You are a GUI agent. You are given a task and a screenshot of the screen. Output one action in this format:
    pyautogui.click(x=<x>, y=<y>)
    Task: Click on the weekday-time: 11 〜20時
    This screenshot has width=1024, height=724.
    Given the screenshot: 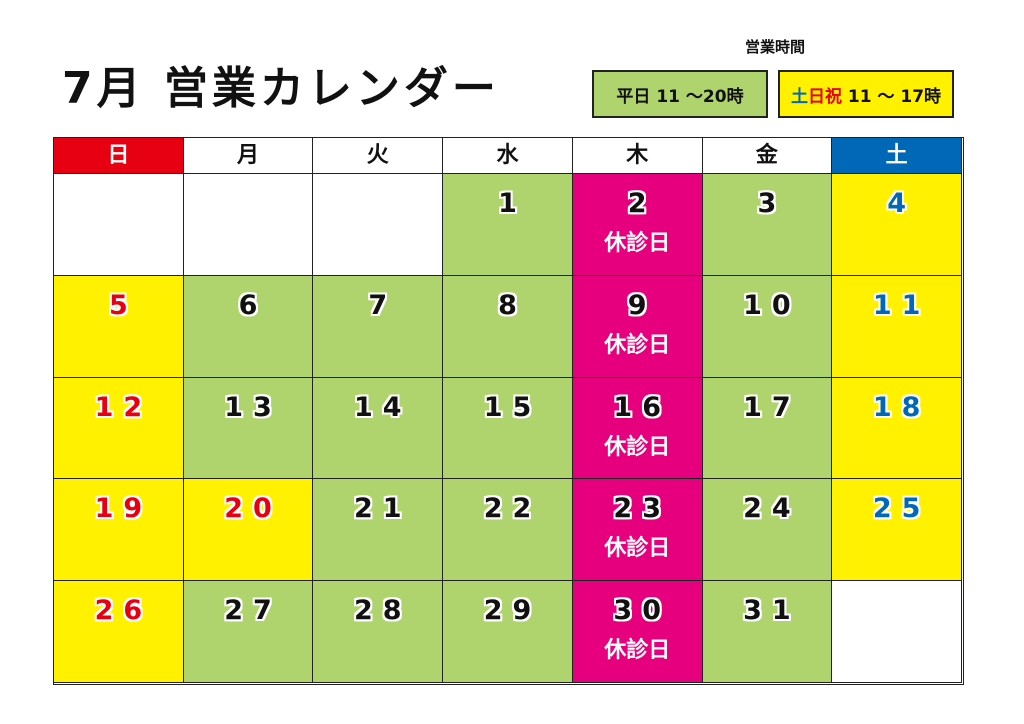 What is the action you would take?
    pyautogui.click(x=700, y=96)
    